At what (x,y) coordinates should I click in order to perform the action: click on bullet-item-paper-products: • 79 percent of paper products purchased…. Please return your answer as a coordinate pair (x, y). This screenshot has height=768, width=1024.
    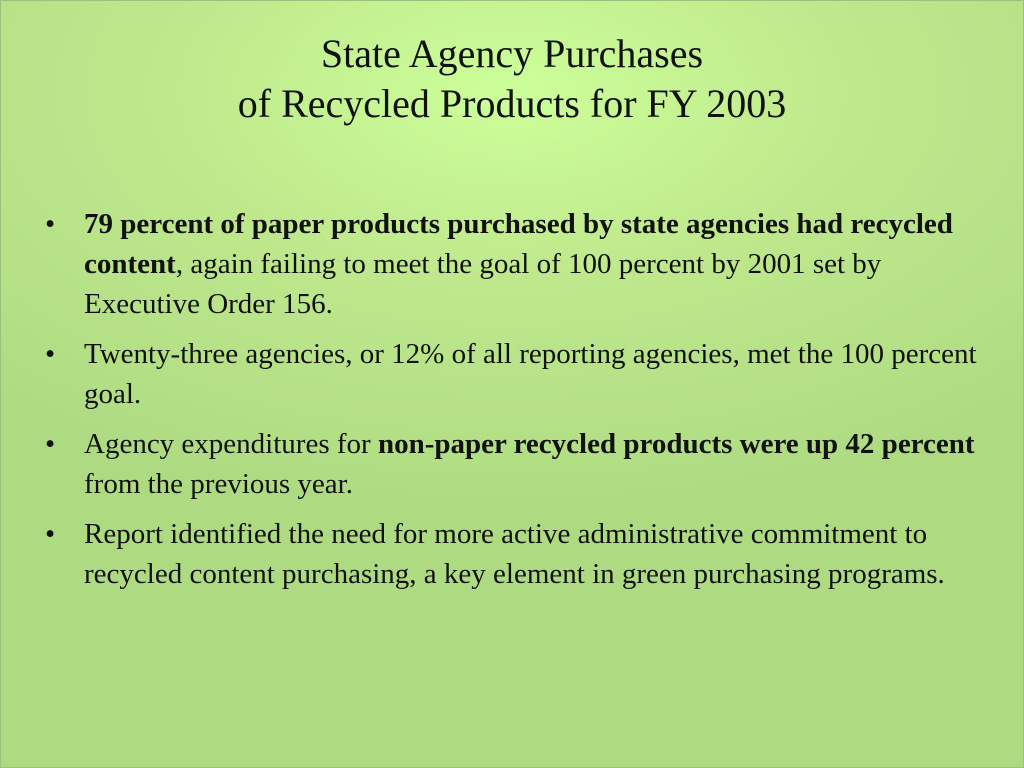
    Looking at the image, I should click on (516, 264).